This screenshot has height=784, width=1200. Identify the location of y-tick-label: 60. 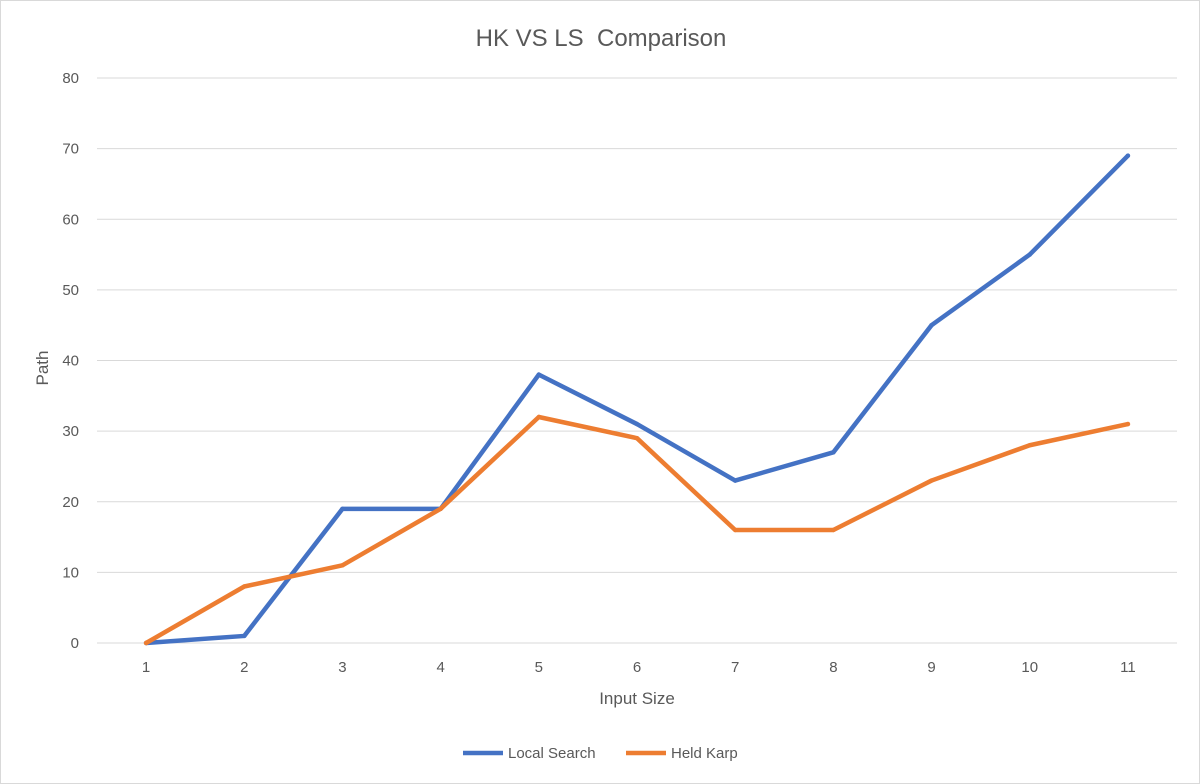
(70, 219).